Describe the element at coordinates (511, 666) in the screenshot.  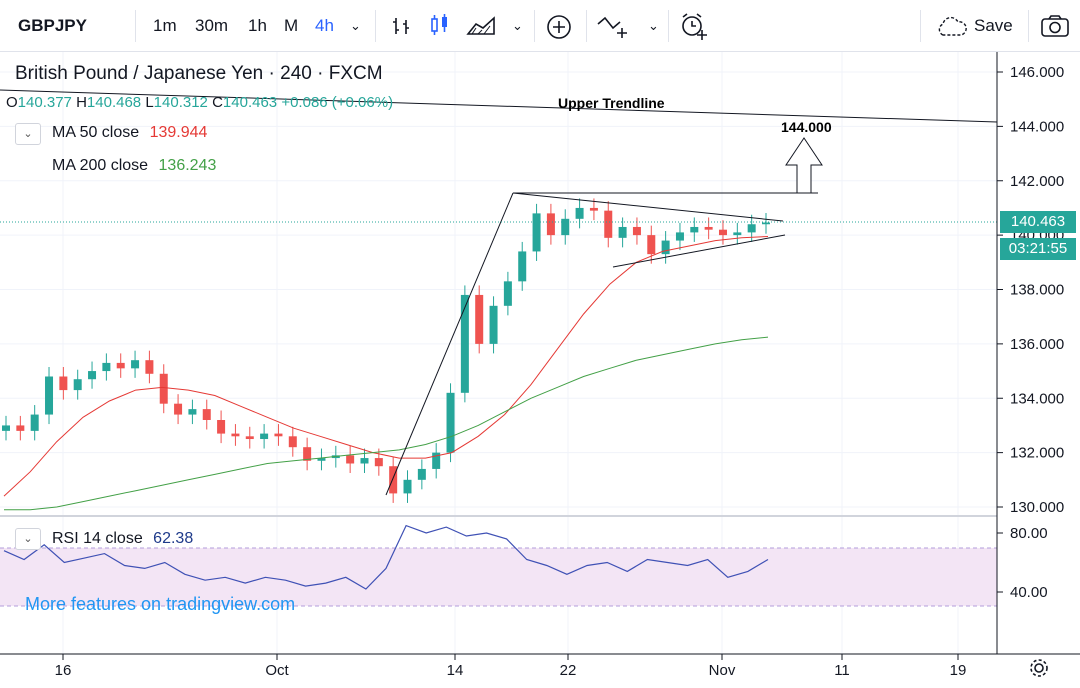
I see `time-axis: 16 Oct 14 22 Nov 11 19` at that location.